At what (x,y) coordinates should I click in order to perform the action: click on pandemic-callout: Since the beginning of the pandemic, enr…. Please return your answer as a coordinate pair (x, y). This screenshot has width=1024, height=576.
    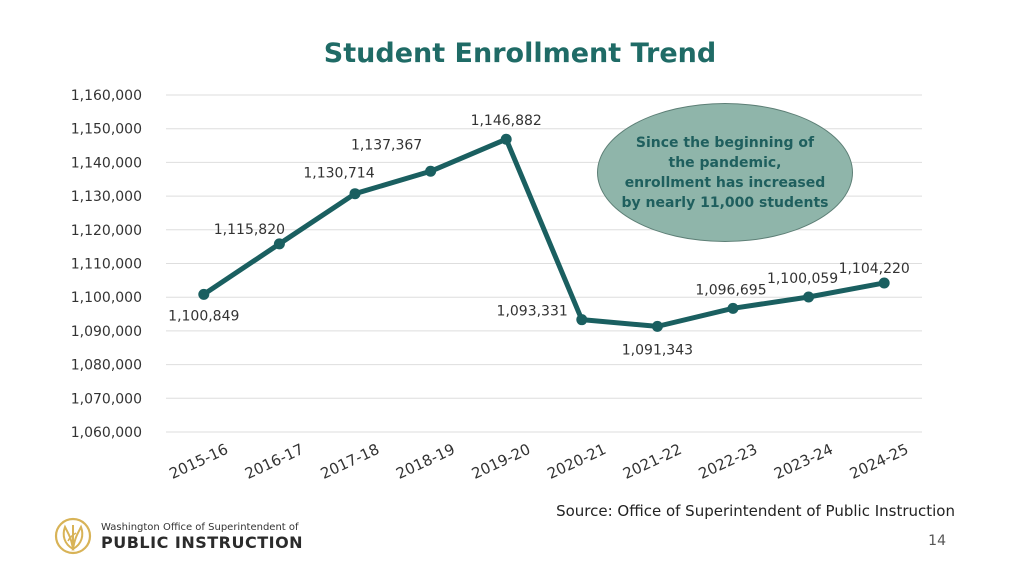
    Looking at the image, I should click on (725, 172).